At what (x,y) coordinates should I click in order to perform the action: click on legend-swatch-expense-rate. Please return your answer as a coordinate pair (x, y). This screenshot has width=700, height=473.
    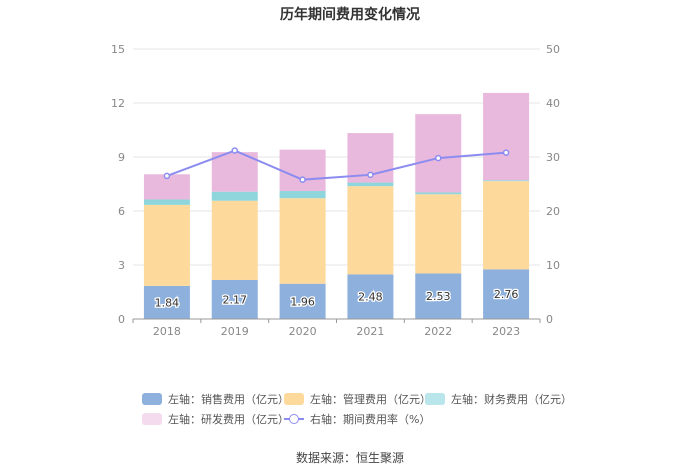
    Looking at the image, I should click on (294, 419).